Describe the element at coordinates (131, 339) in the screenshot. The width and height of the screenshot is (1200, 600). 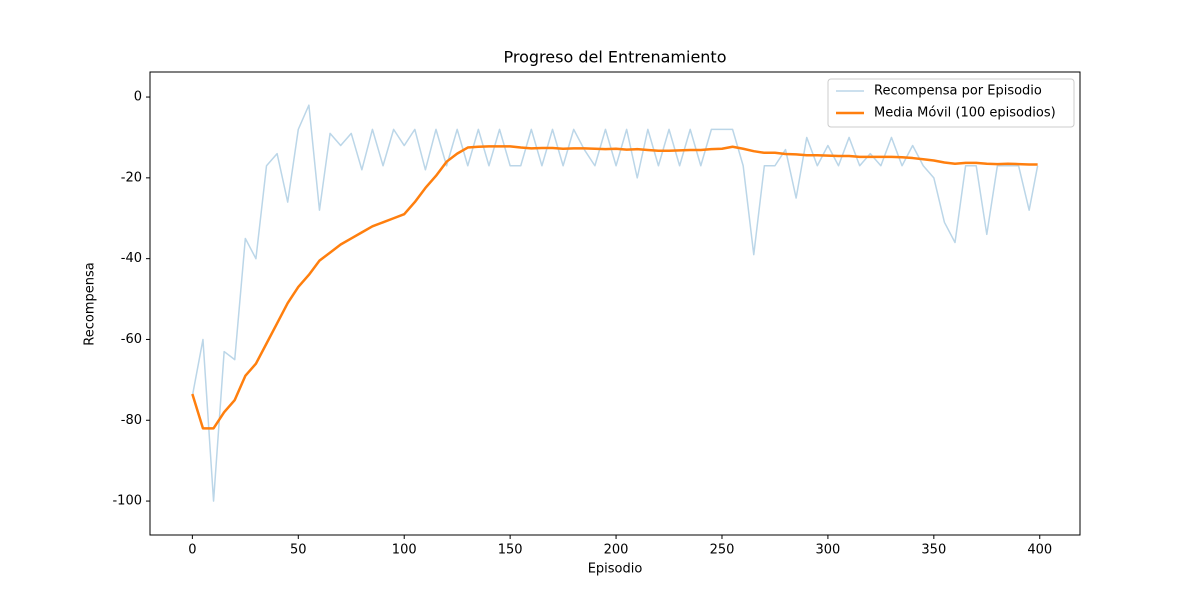
I see `y-tick-label: -60` at that location.